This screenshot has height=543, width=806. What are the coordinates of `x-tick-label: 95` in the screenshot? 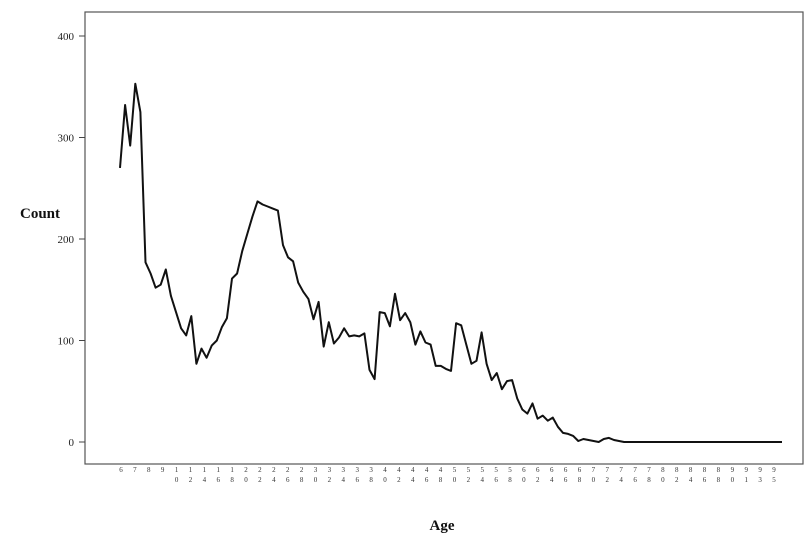 It's located at (774, 475).